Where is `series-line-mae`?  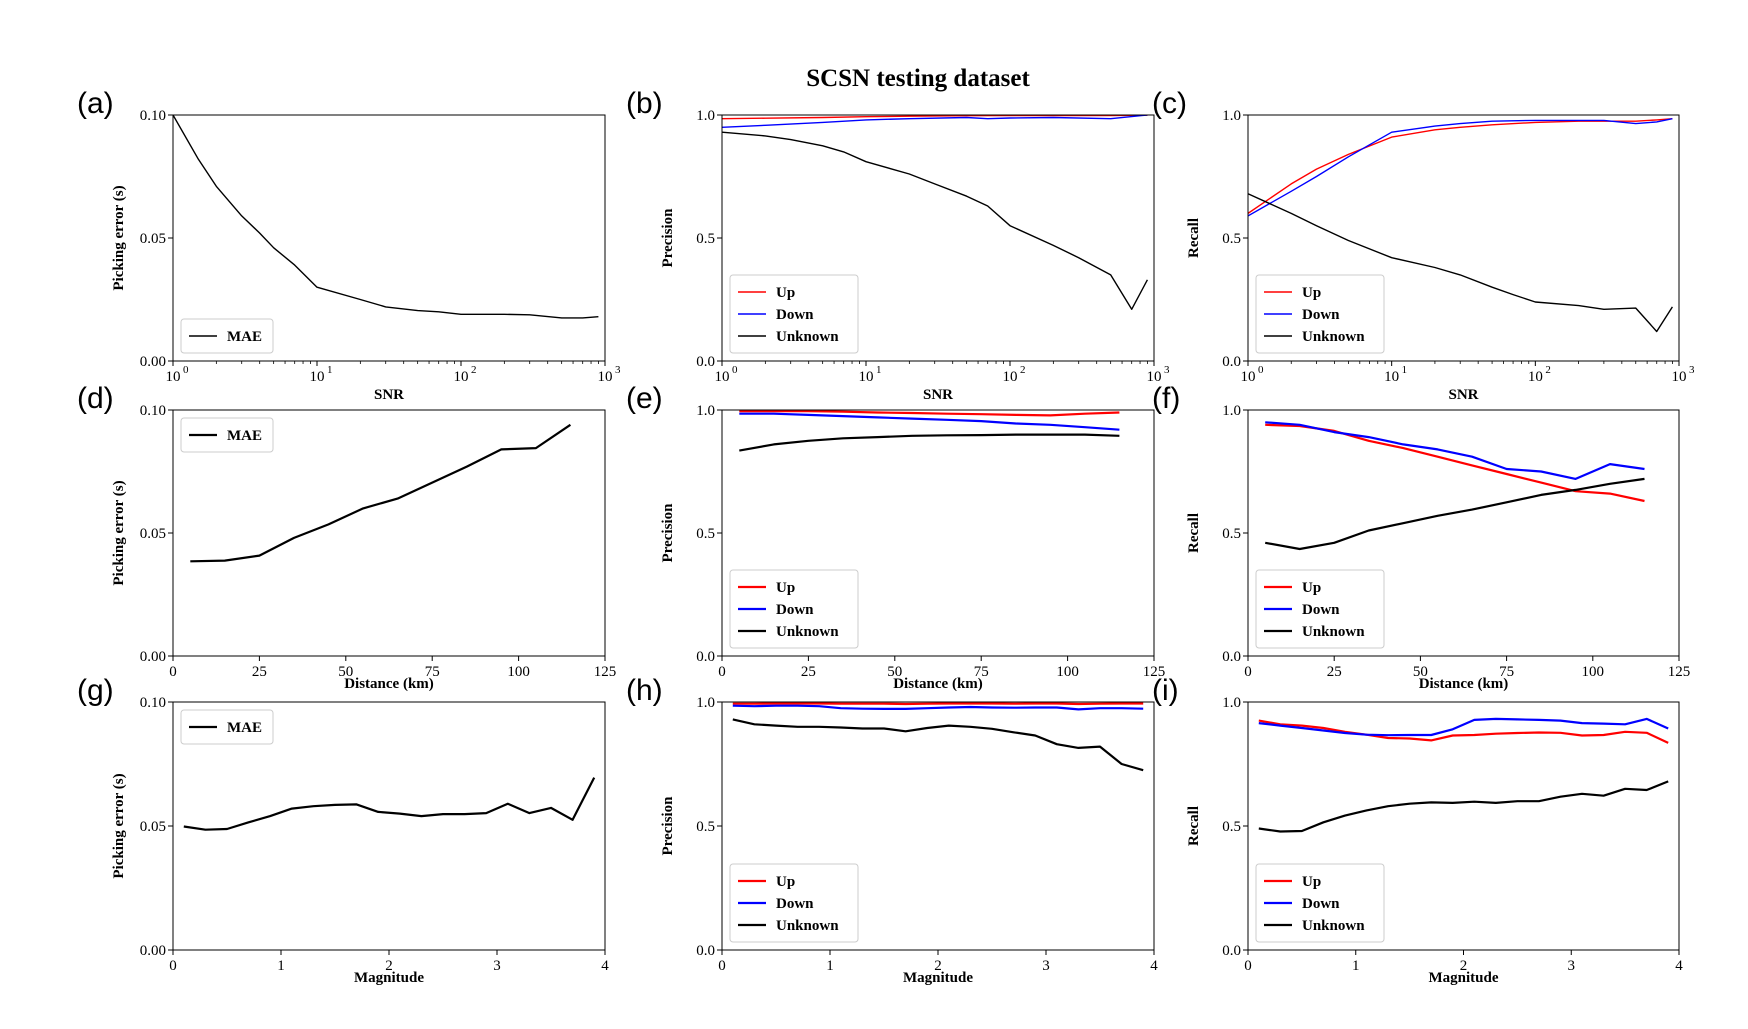 series-line-mae is located at coordinates (381, 493).